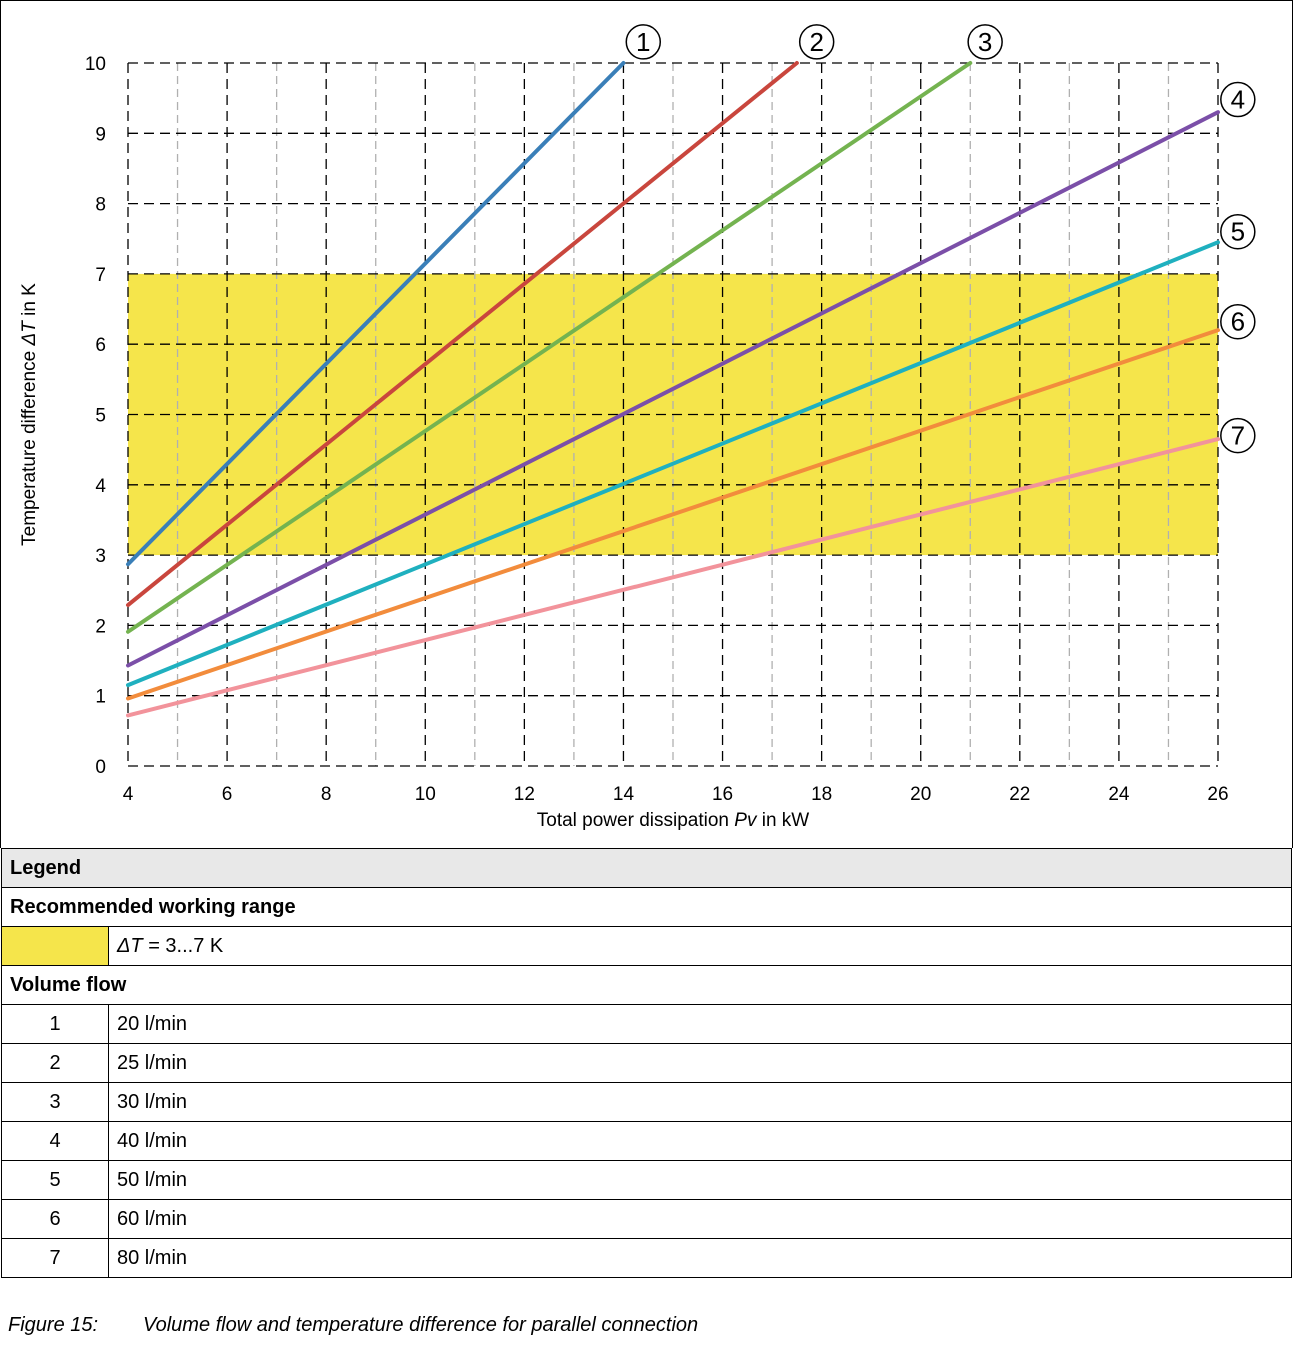  What do you see at coordinates (95, 64) in the screenshot?
I see `y-tick-label: 10` at bounding box center [95, 64].